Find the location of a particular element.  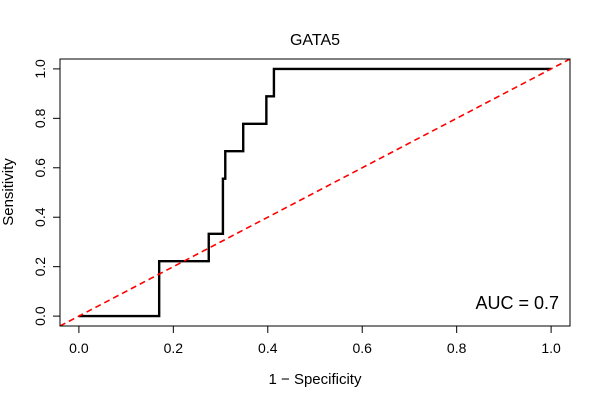

x-tick-label: 0.6 is located at coordinates (362, 348).